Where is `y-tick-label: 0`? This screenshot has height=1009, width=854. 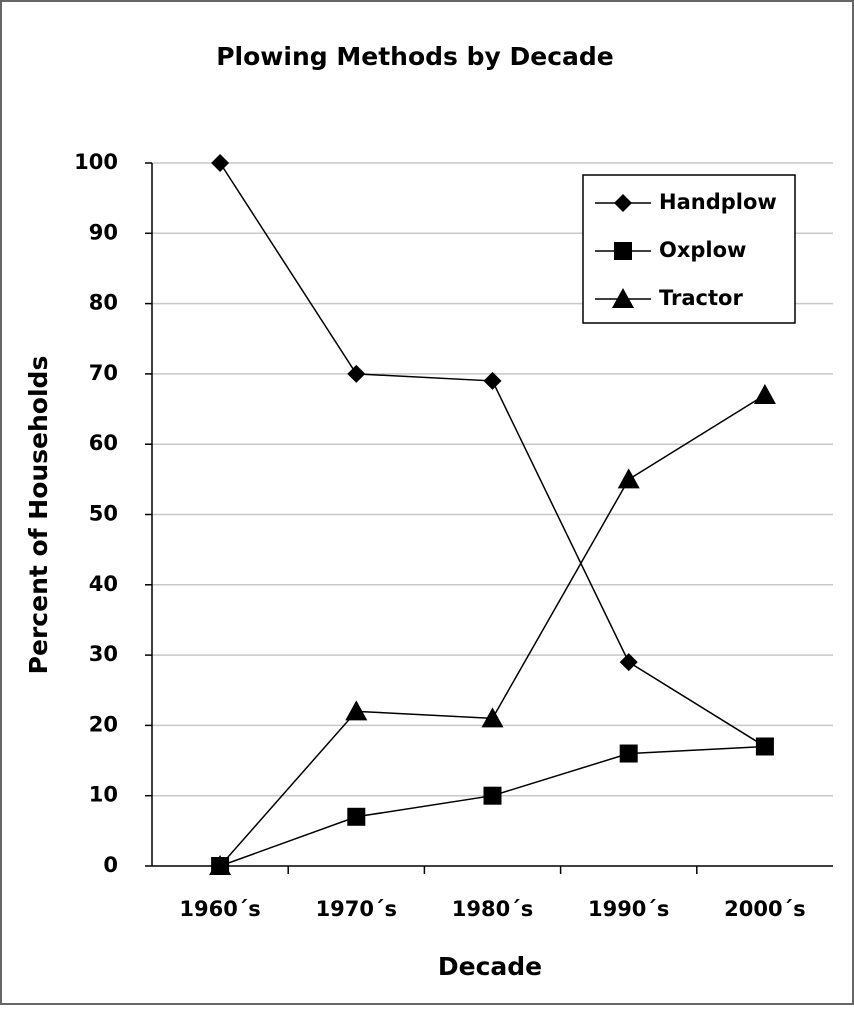
y-tick-label: 0 is located at coordinates (110, 865).